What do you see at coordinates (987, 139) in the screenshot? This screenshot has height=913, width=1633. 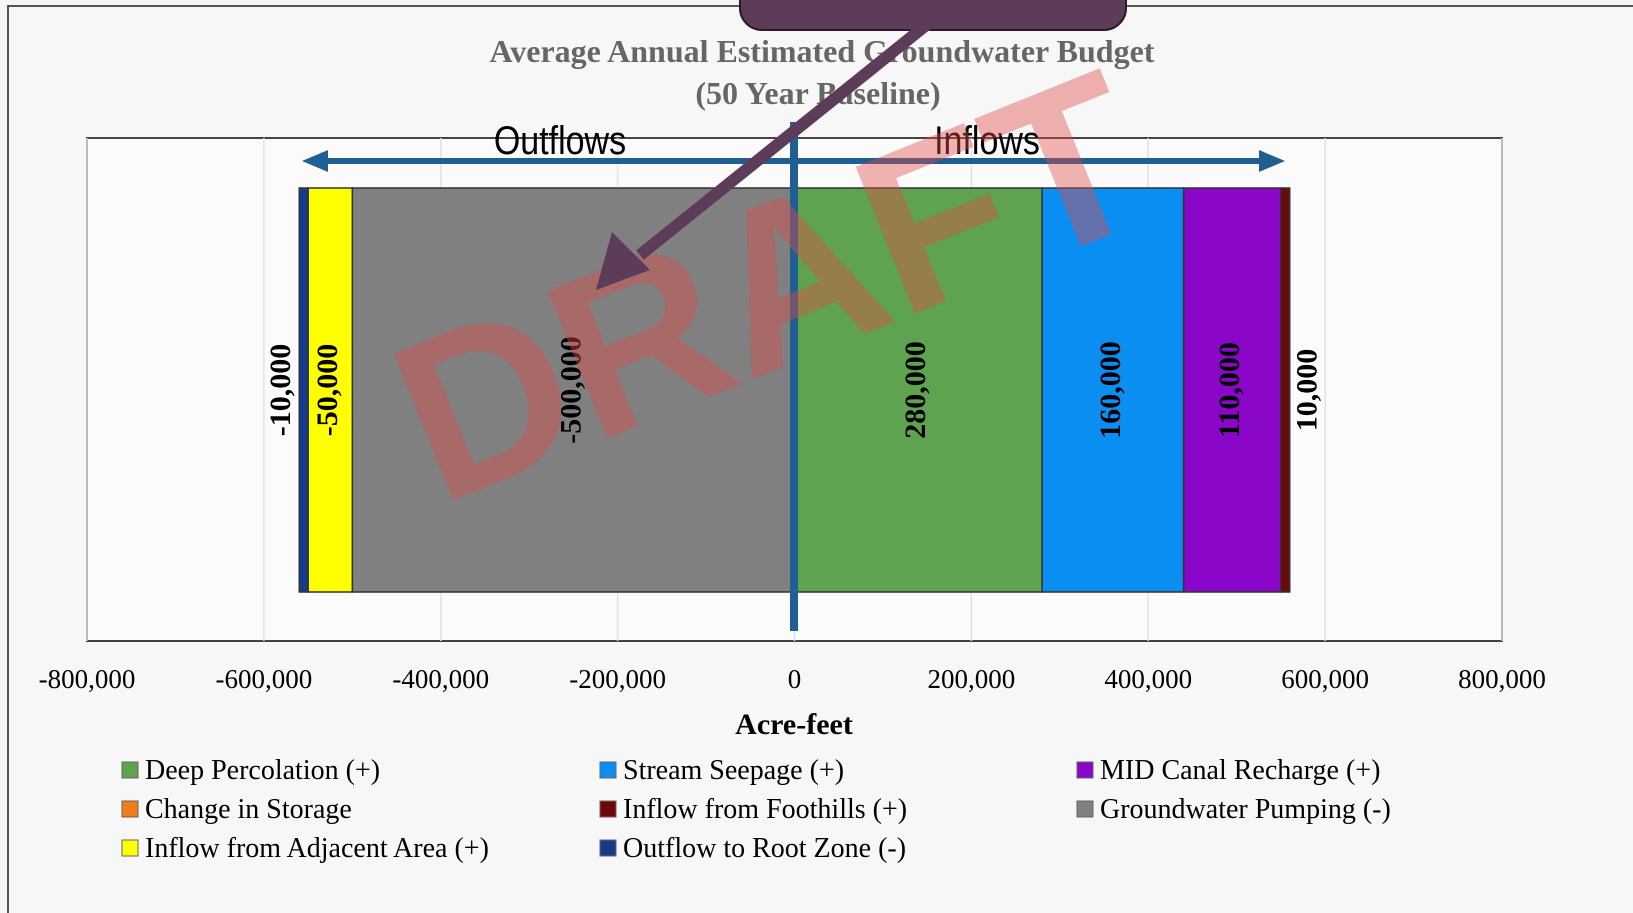 I see `inflows-label: Inflows` at bounding box center [987, 139].